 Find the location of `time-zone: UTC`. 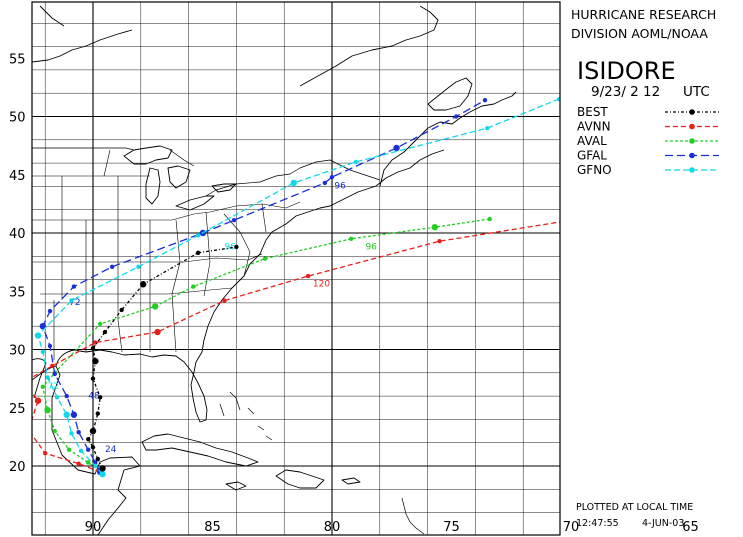

time-zone: UTC is located at coordinates (696, 92).